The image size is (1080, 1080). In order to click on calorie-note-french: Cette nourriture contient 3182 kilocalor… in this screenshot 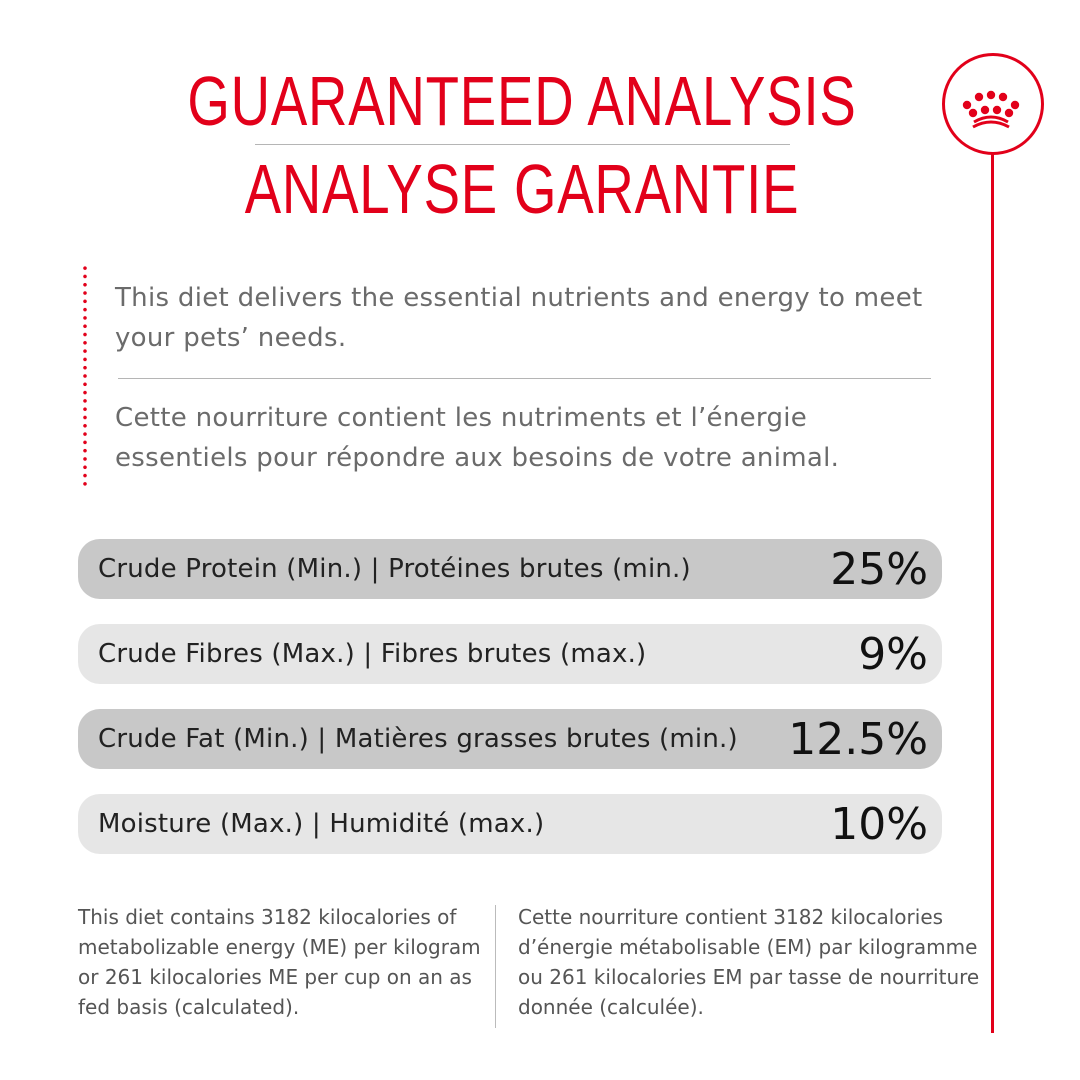, I will do `click(749, 962)`.